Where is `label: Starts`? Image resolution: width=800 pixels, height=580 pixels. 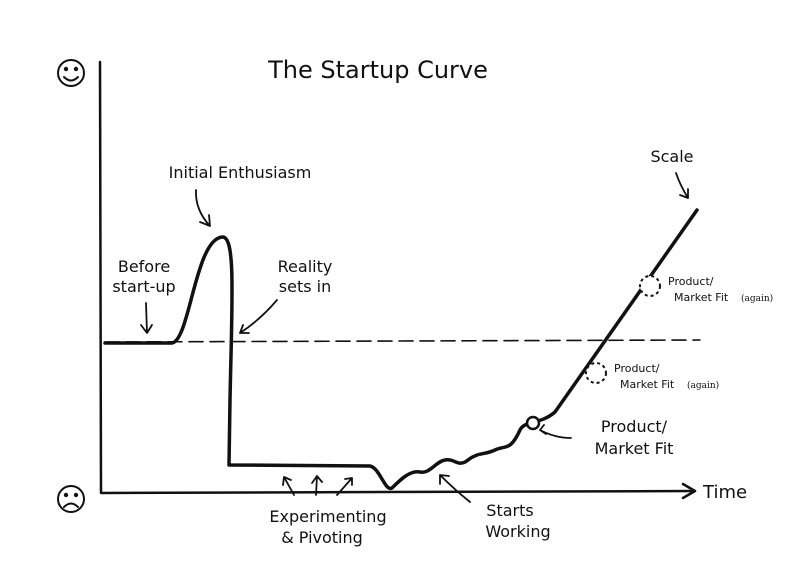
label: Starts is located at coordinates (509, 510).